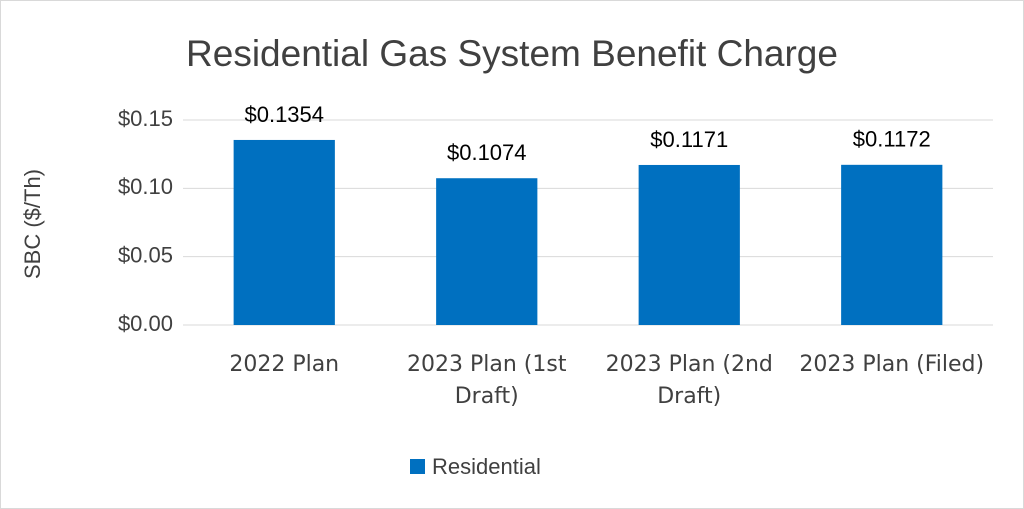 The height and width of the screenshot is (509, 1024). I want to click on y-tick-label: $0.10, so click(145, 186).